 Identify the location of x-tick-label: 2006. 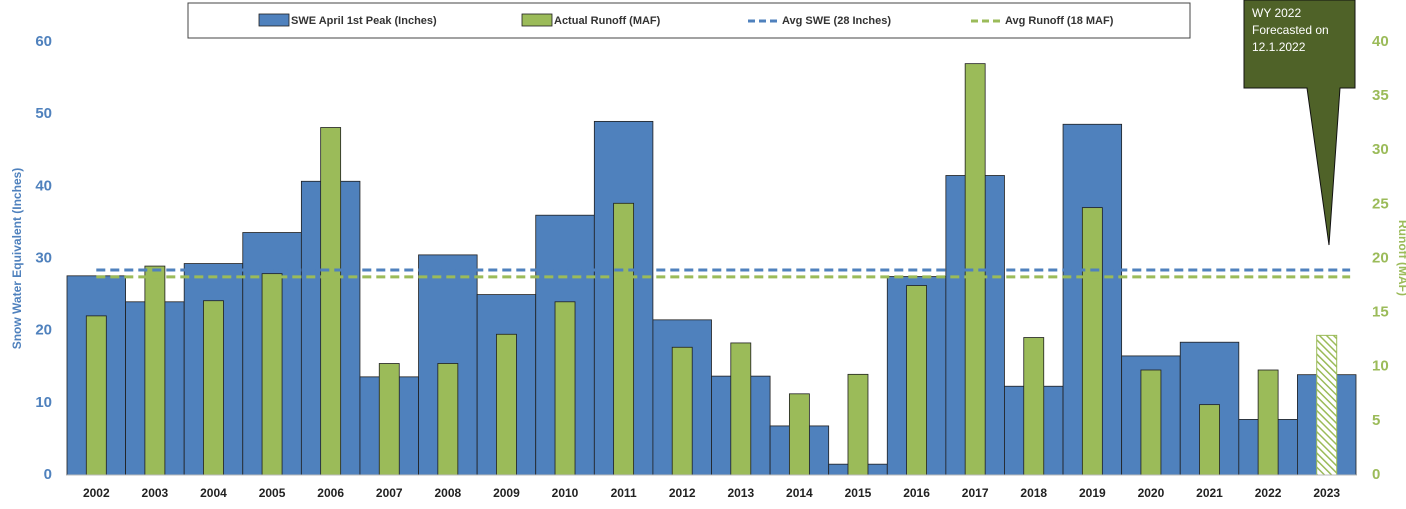
(330, 493).